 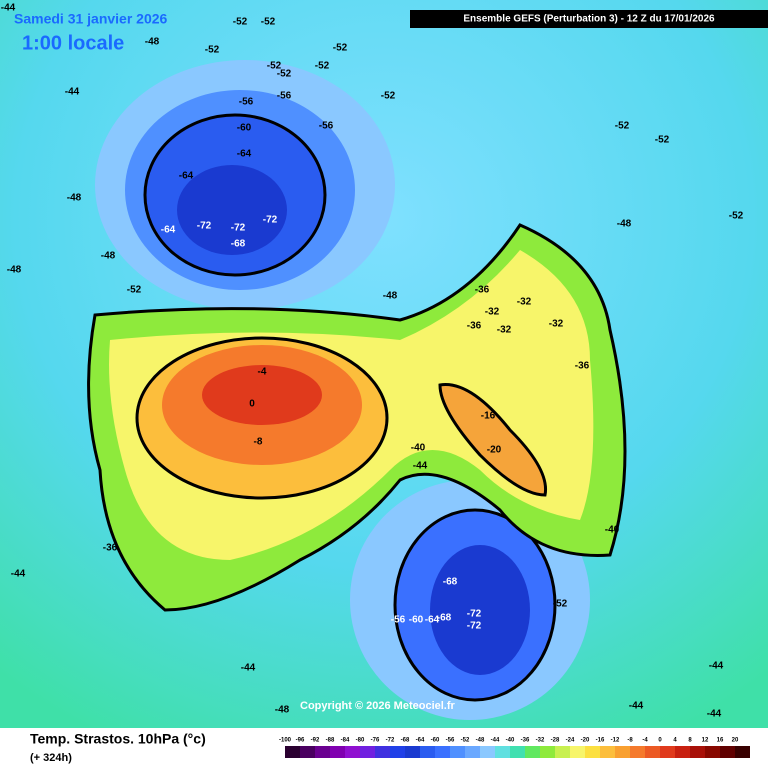 I want to click on contour-label: -4, so click(x=262, y=372).